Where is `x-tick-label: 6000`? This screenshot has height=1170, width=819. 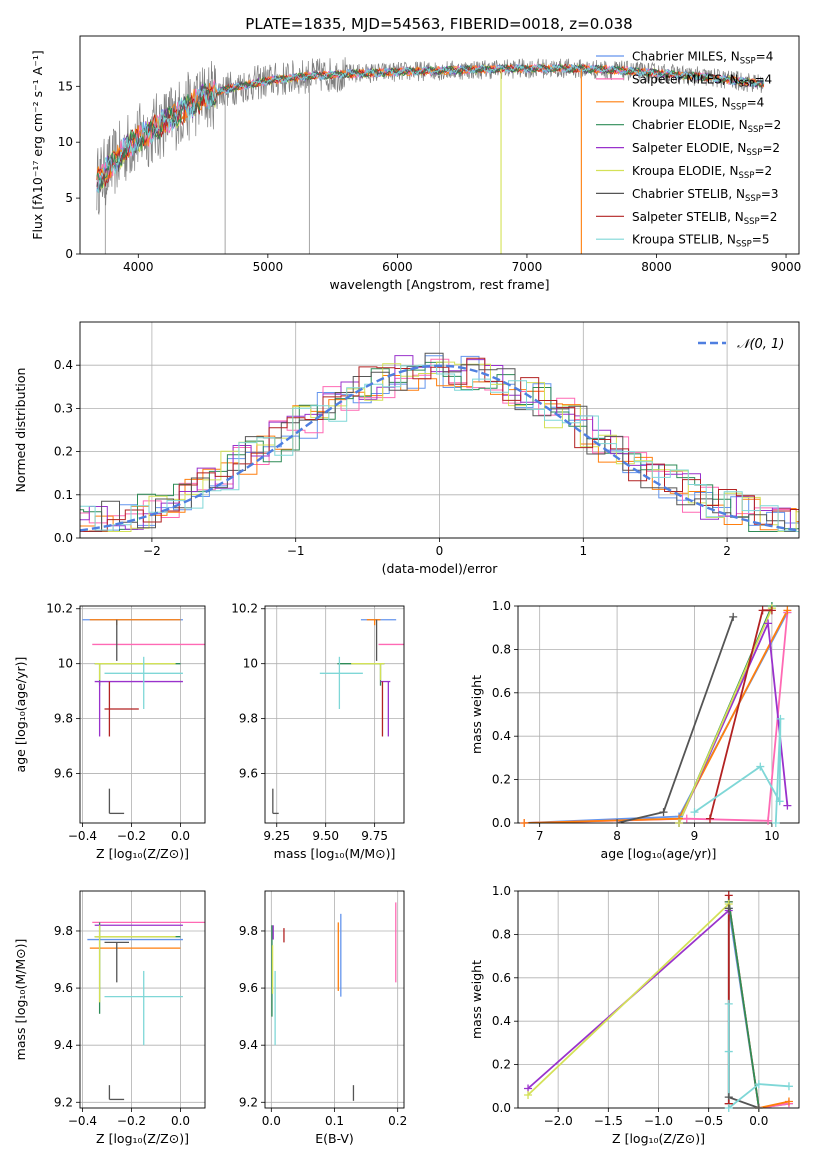 x-tick-label: 6000 is located at coordinates (397, 267).